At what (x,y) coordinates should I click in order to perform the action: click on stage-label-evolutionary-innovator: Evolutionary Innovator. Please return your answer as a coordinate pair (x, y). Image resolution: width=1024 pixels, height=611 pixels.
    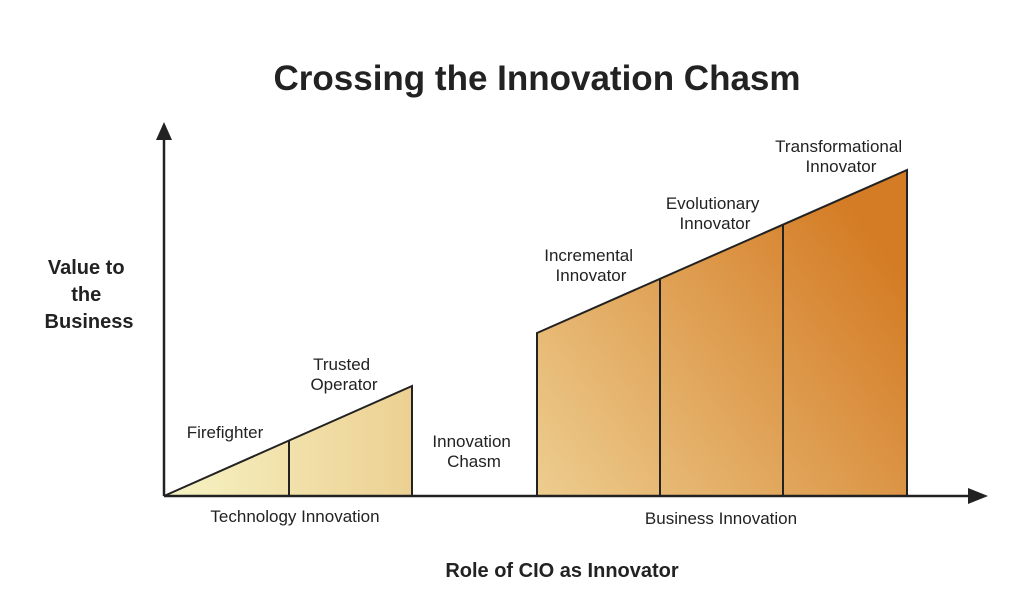
    Looking at the image, I should click on (715, 213).